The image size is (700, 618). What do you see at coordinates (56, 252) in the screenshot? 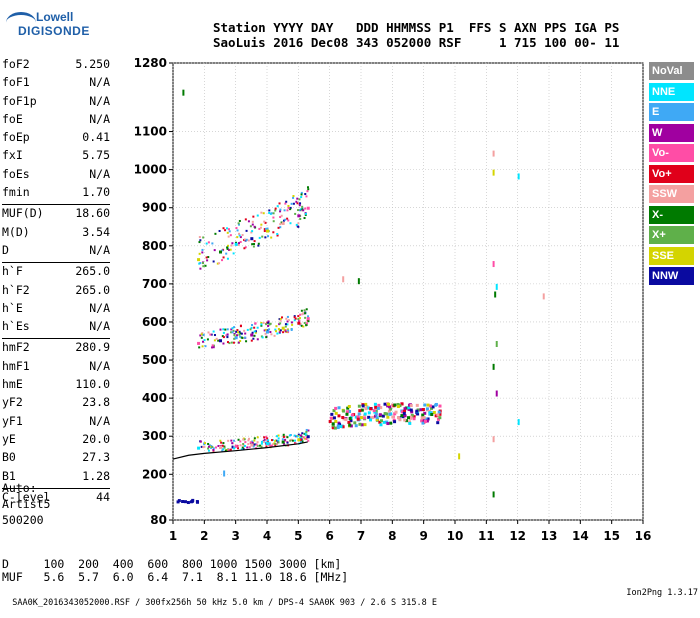
I see `param-row: D N/A` at bounding box center [56, 252].